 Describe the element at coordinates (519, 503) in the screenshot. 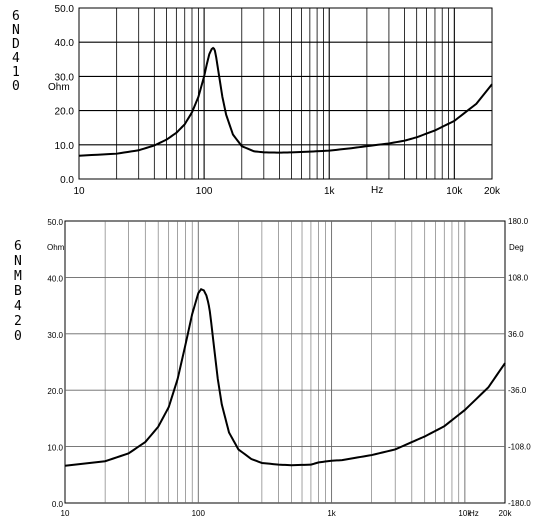

I see `y2-tick-label: -180.0` at that location.